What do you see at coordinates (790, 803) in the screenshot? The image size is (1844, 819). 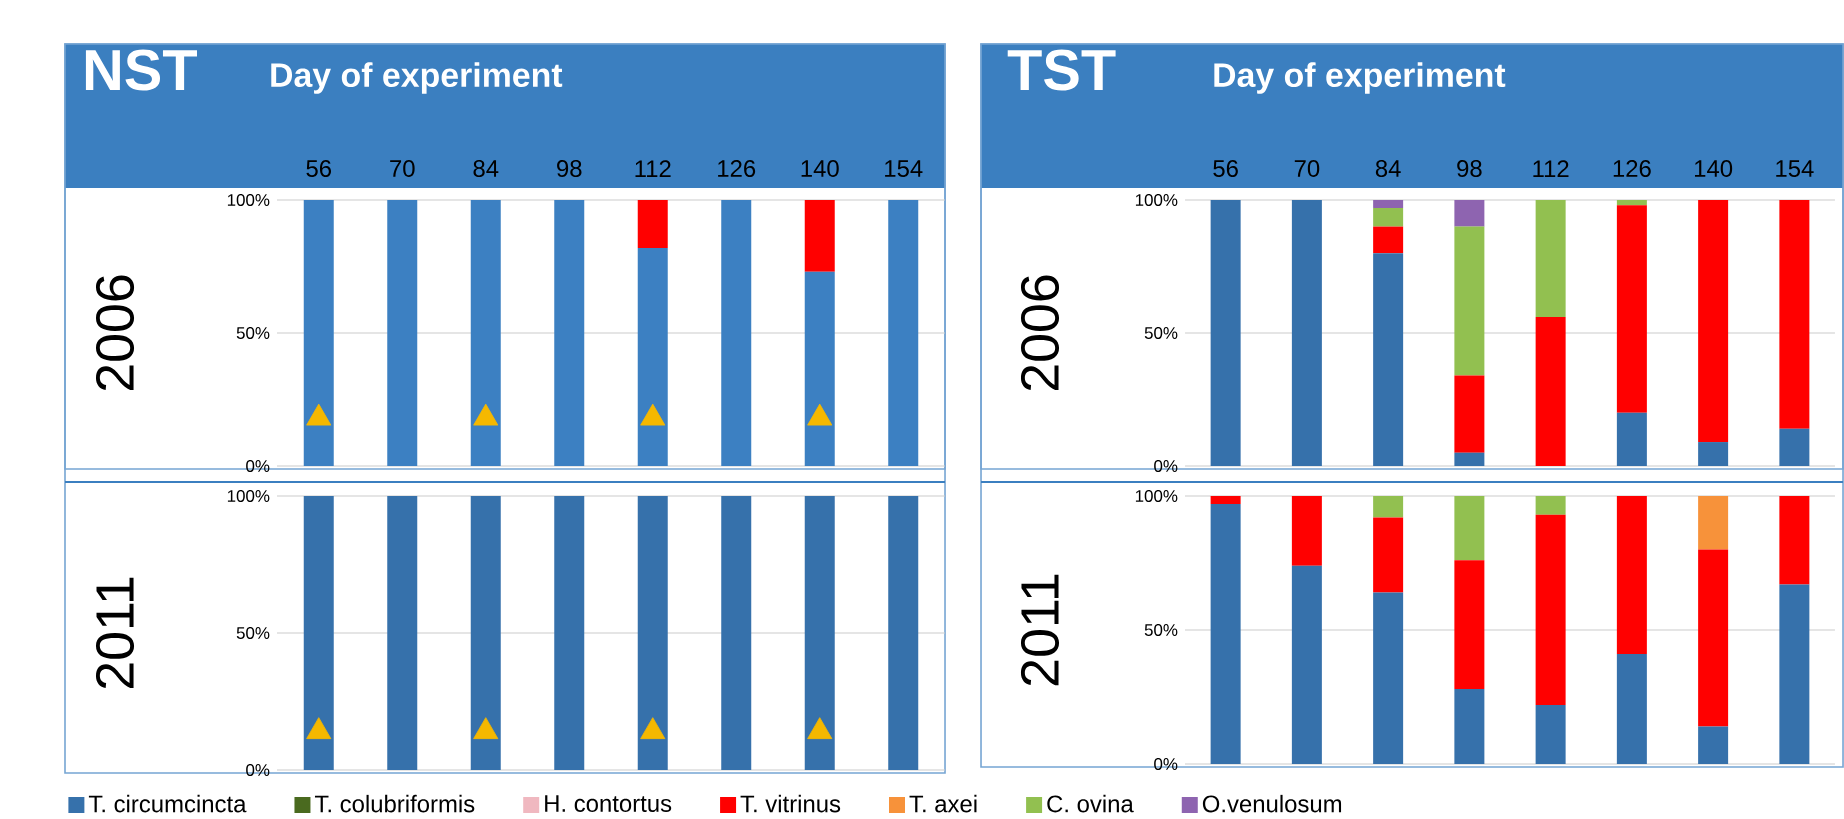 I see `legend-label: T. vitrinus` at bounding box center [790, 803].